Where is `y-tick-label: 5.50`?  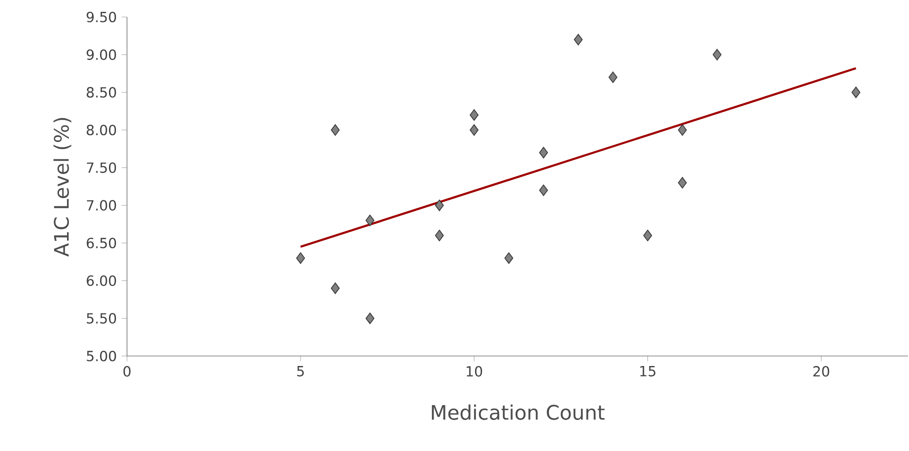 y-tick-label: 5.50 is located at coordinates (101, 318).